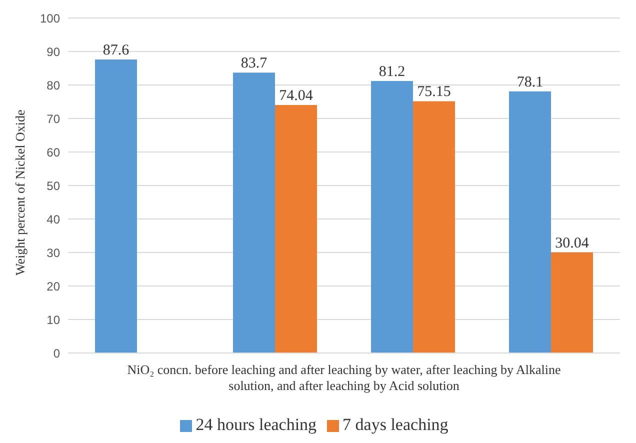  I want to click on data-label: 83.7, so click(254, 64).